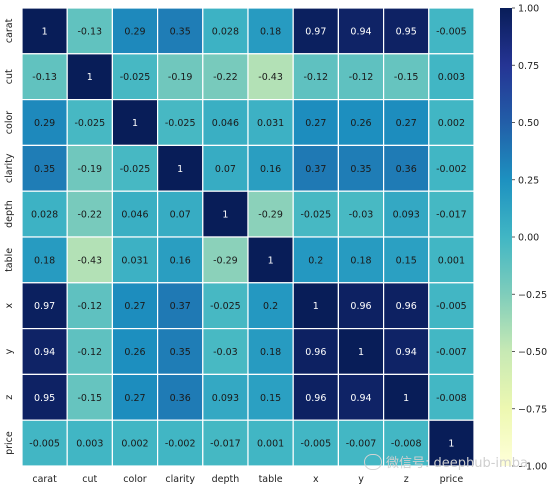  What do you see at coordinates (532, 352) in the screenshot?
I see `colorbar-tick-label: −0.50` at bounding box center [532, 352].